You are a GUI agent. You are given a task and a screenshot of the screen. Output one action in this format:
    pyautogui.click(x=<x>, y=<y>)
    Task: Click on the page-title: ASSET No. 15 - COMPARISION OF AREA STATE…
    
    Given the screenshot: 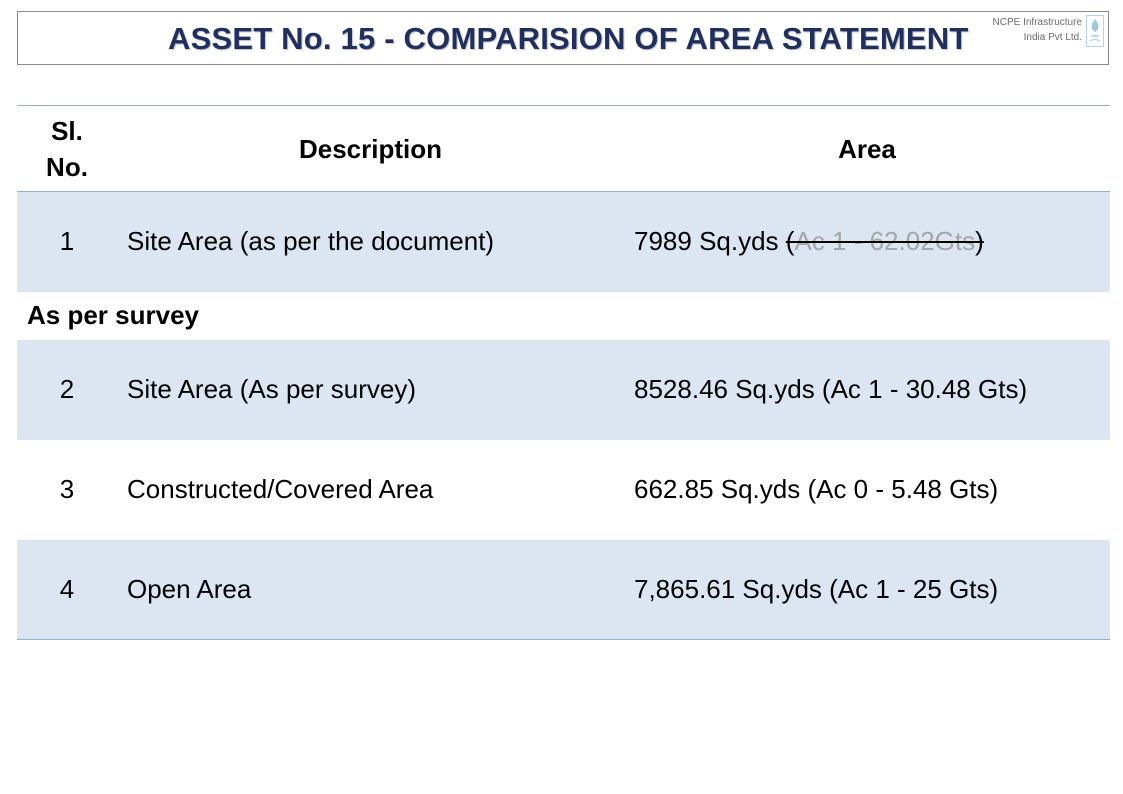 What is the action you would take?
    pyautogui.click(x=568, y=39)
    